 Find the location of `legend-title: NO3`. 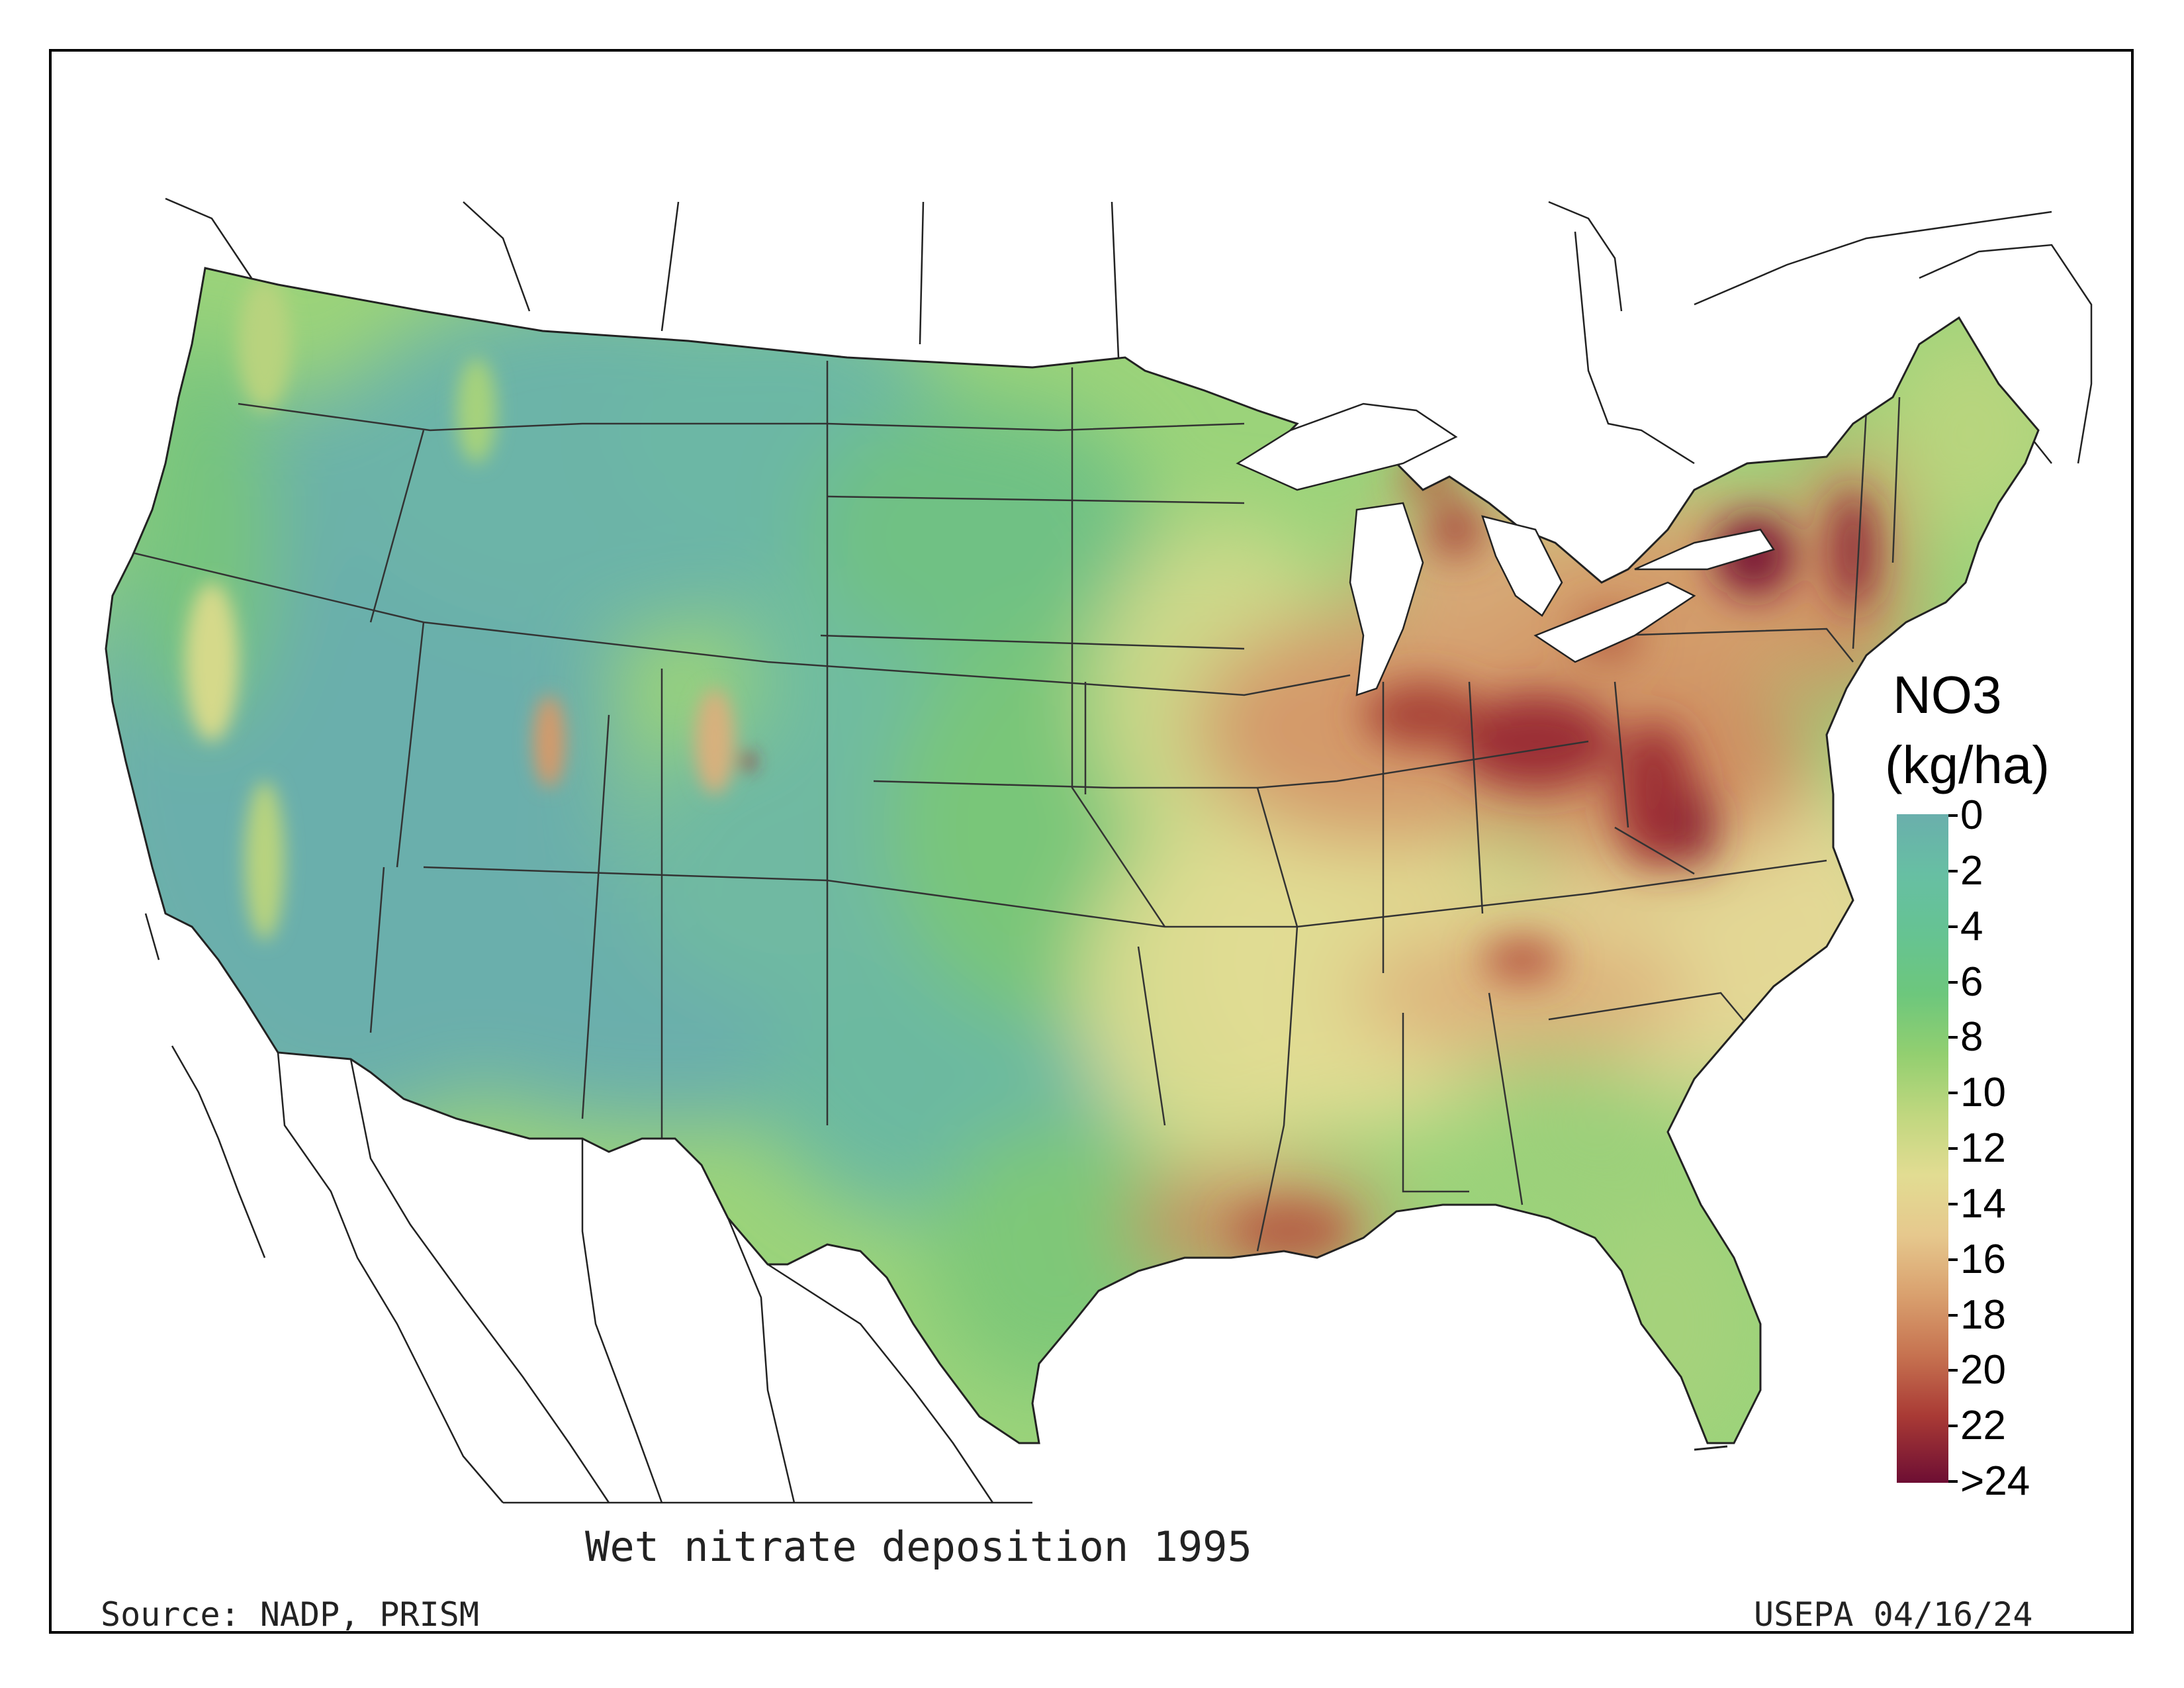

legend-title: NO3 is located at coordinates (1948, 694).